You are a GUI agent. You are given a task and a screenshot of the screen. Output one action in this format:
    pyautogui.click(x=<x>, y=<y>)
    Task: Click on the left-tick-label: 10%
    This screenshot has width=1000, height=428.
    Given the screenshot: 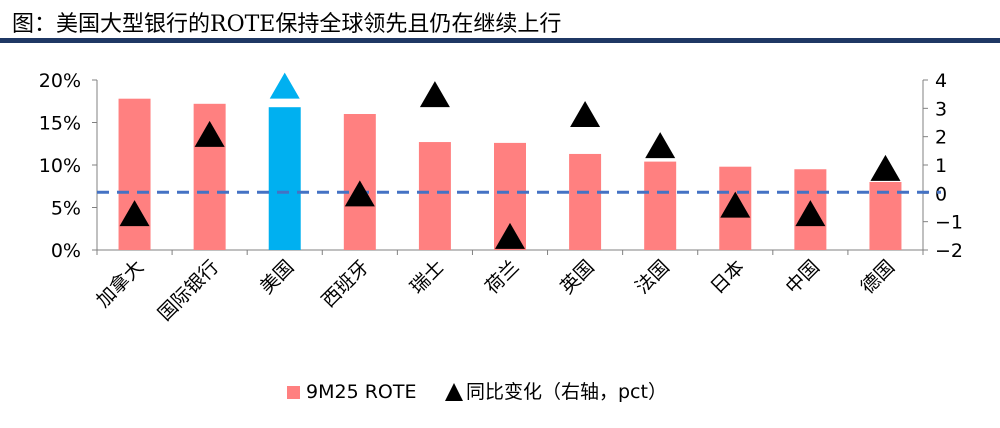 What is the action you would take?
    pyautogui.click(x=60, y=166)
    